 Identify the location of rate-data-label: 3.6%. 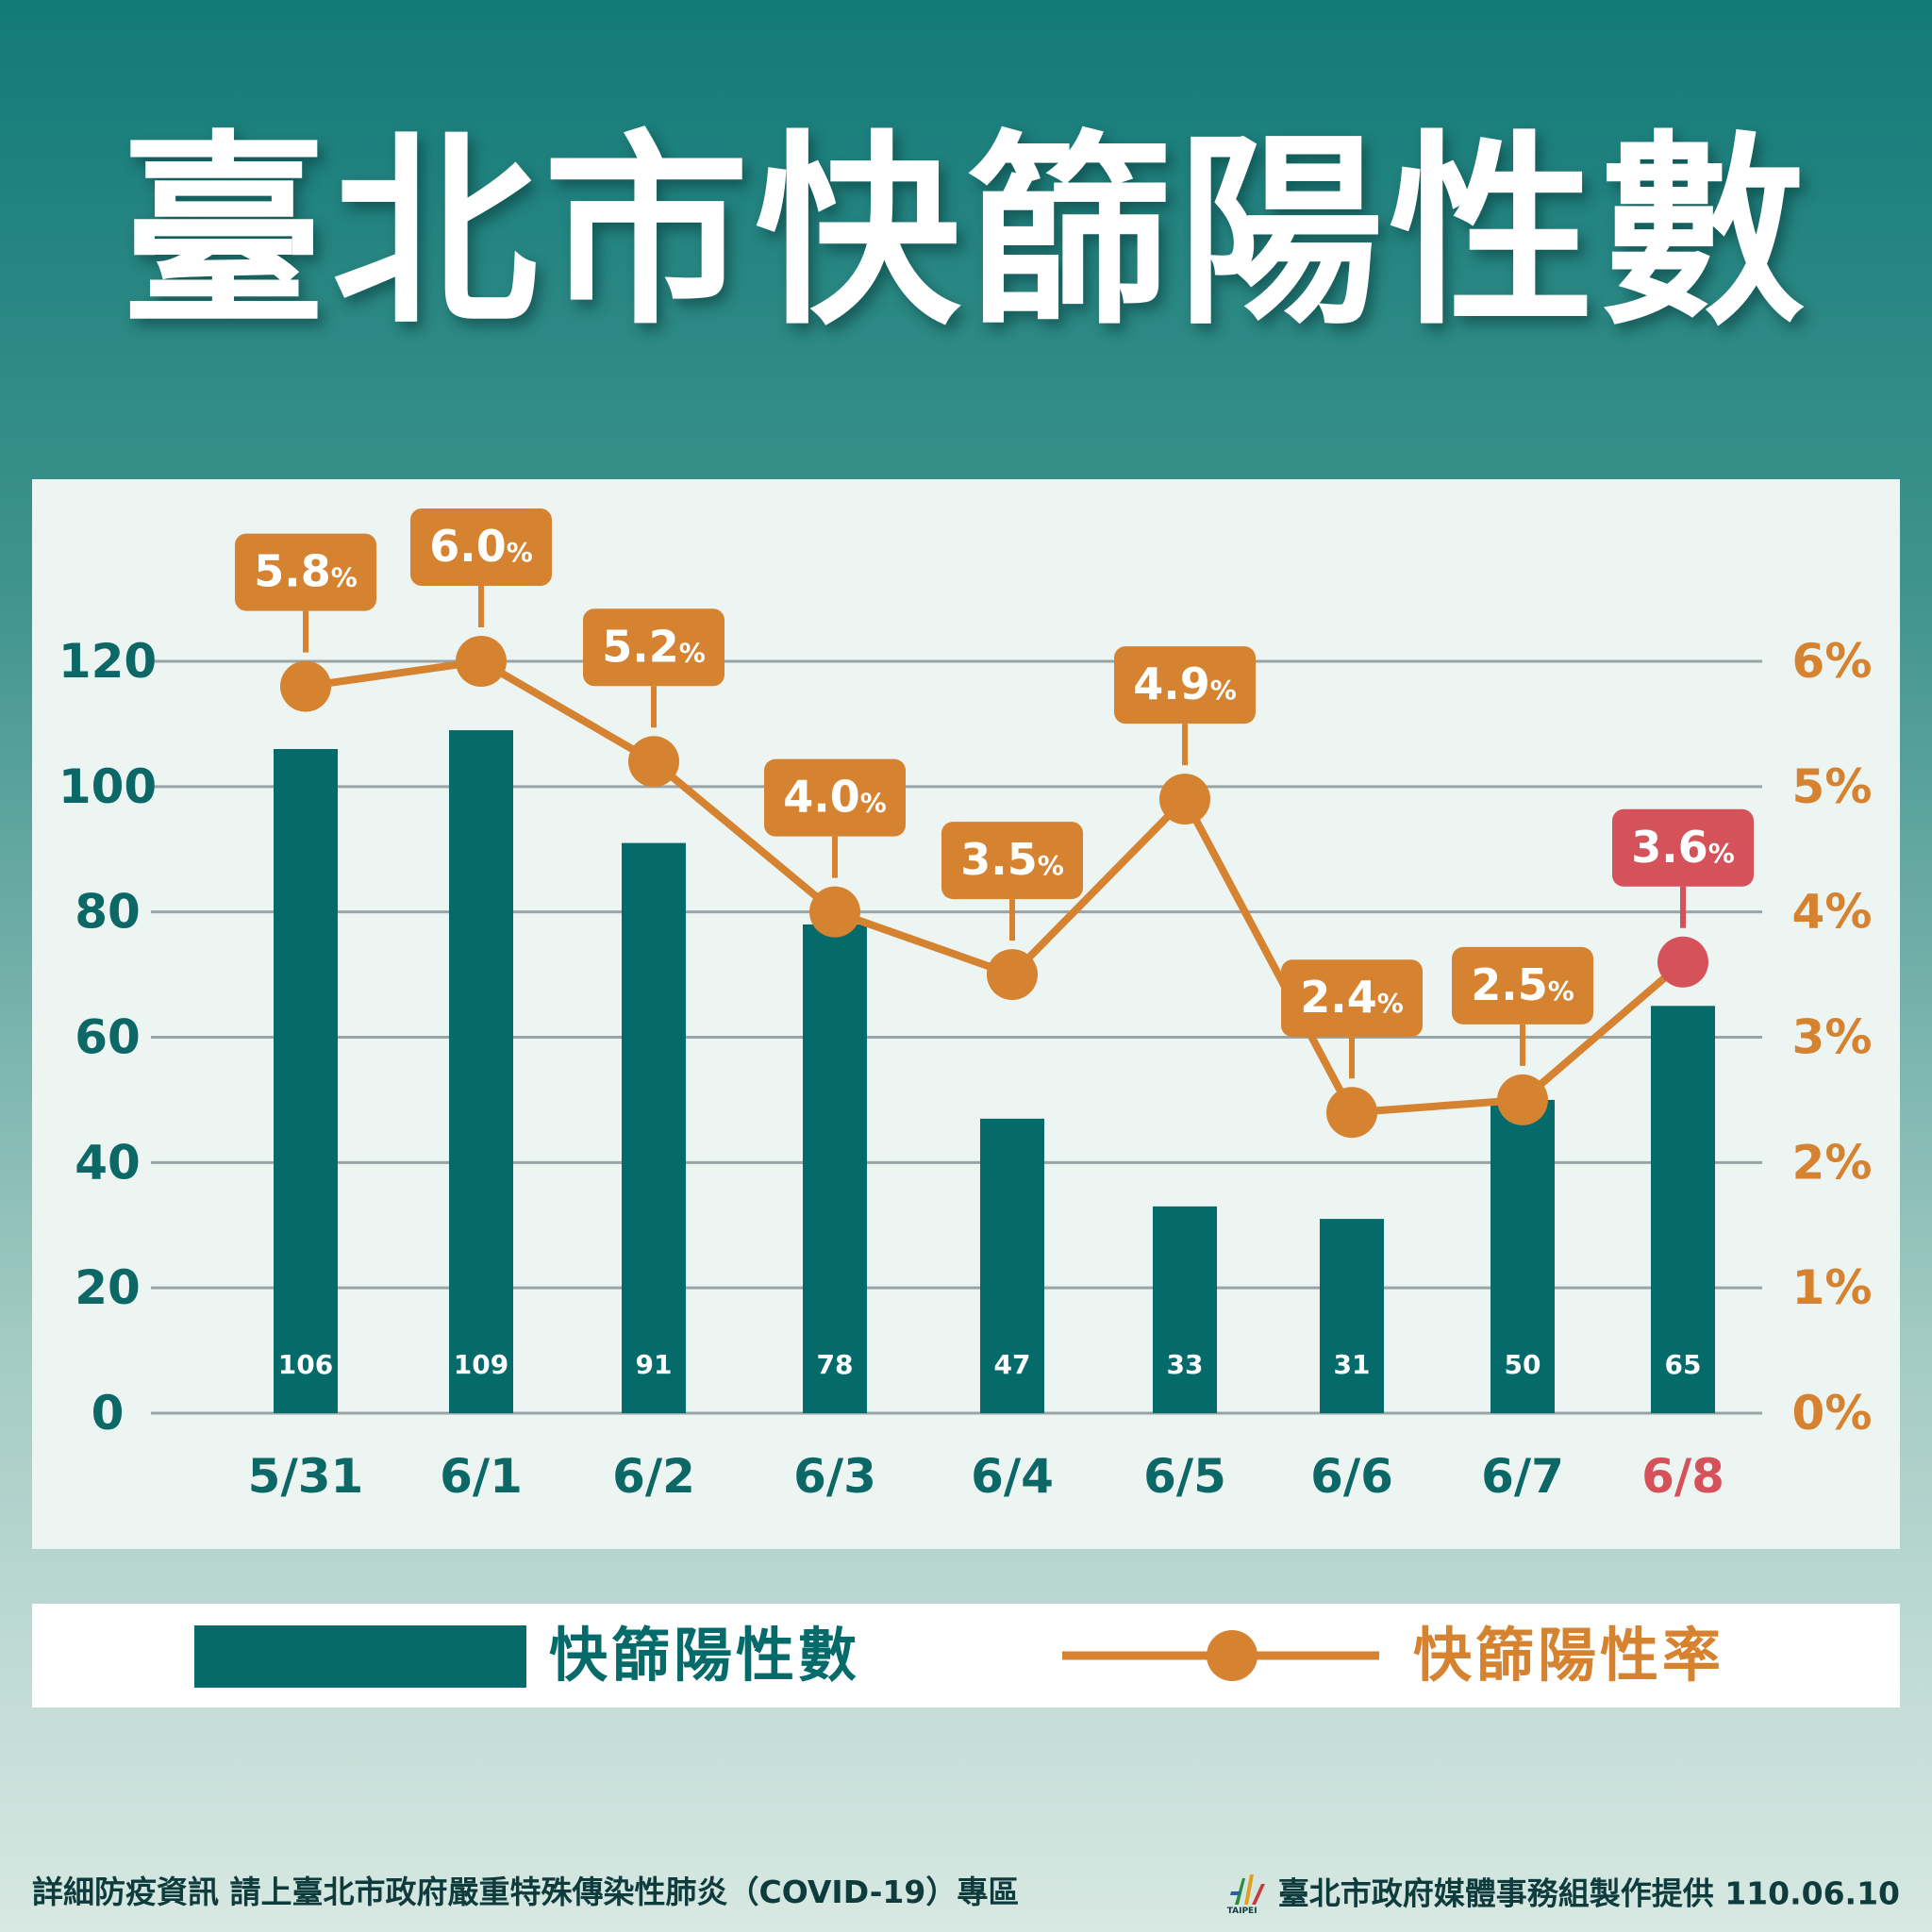
(1683, 848).